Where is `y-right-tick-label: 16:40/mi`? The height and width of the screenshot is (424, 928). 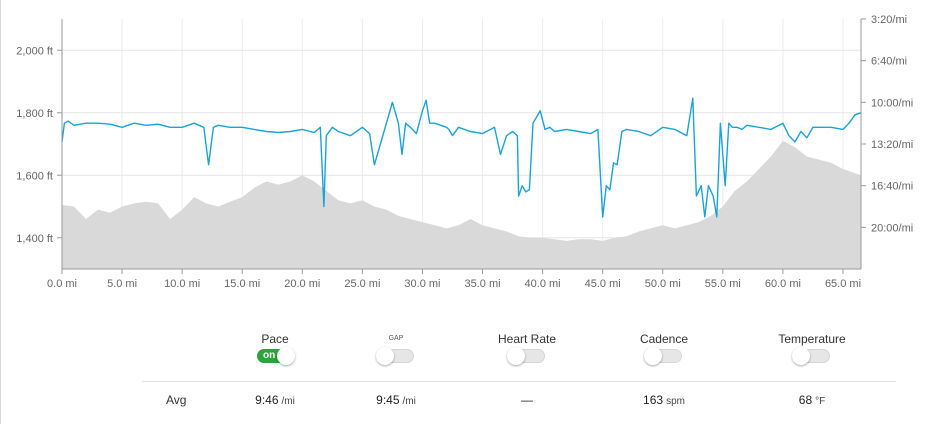 y-right-tick-label: 16:40/mi is located at coordinates (892, 187).